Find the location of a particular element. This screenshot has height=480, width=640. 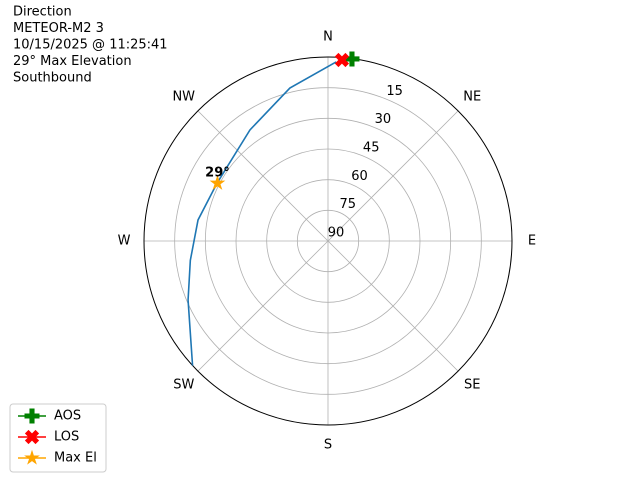

theta-tick-label: W is located at coordinates (124, 241).